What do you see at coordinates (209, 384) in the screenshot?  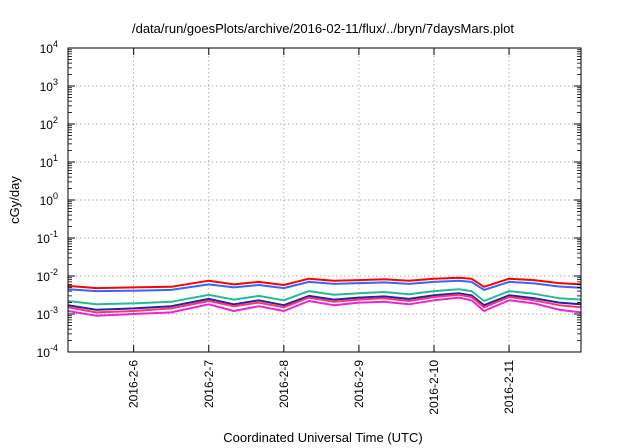 I see `x-tick-label: 2016-2-7` at bounding box center [209, 384].